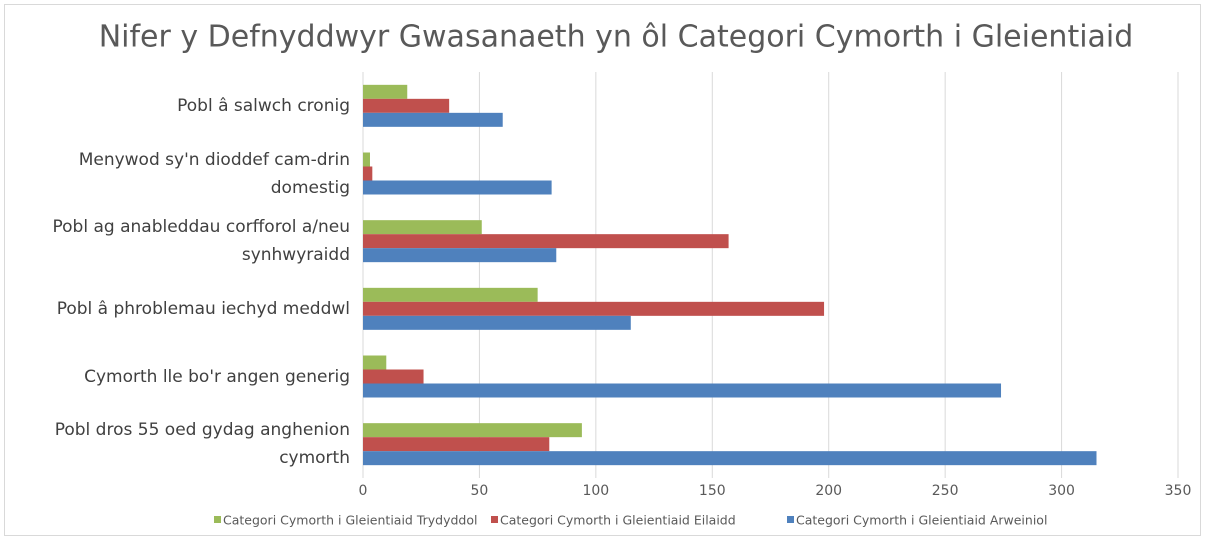 The height and width of the screenshot is (542, 1207). I want to click on x-tick-label: 200, so click(828, 491).